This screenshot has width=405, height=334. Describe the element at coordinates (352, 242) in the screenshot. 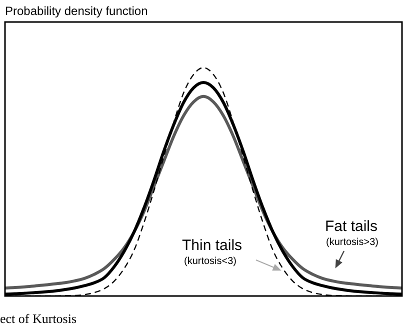

I see `annotation: (kurtosis>3)` at that location.